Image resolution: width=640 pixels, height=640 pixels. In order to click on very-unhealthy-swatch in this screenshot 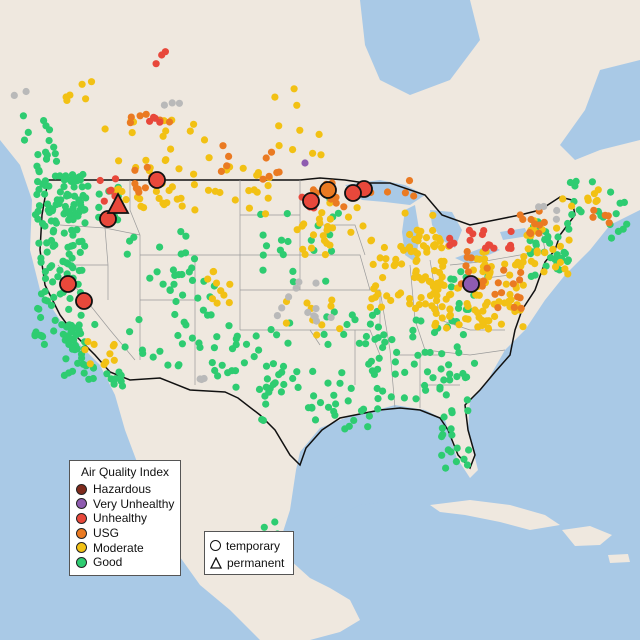, I will do `click(81, 504)`.